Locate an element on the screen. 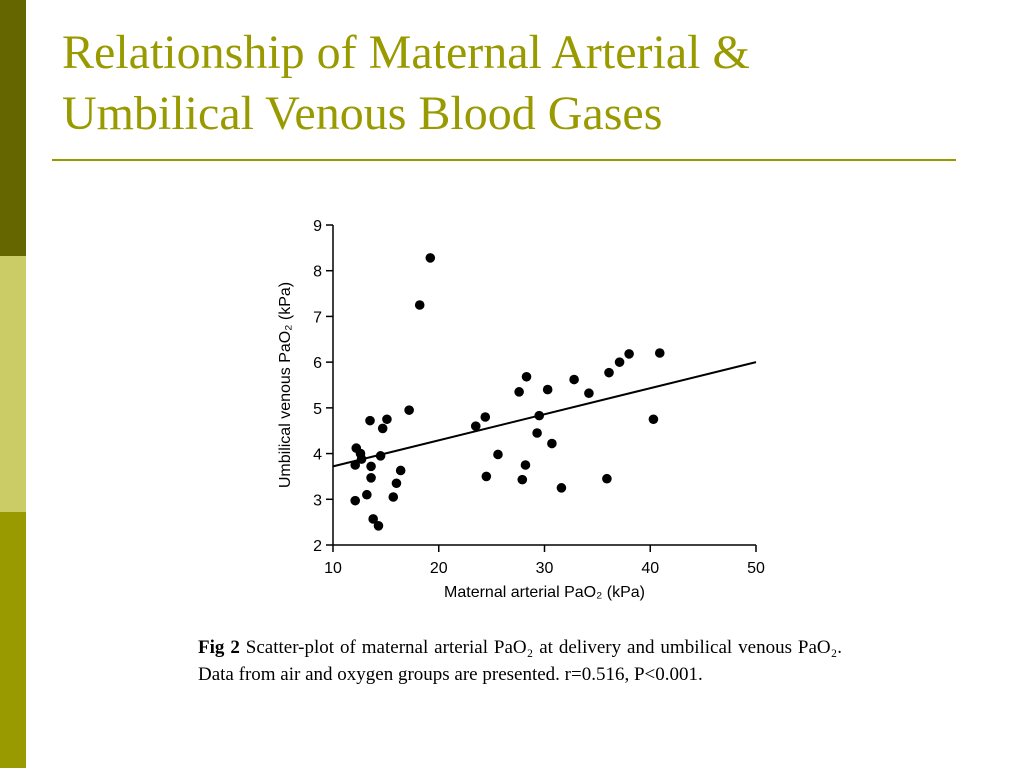  y-tick-label: 4 is located at coordinates (317, 455).